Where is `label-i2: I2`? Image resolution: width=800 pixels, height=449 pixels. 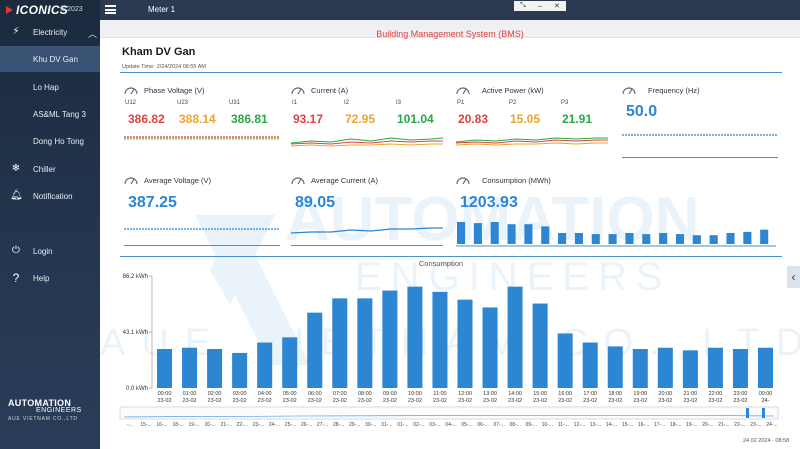
label-i2: I2 is located at coordinates (347, 103).